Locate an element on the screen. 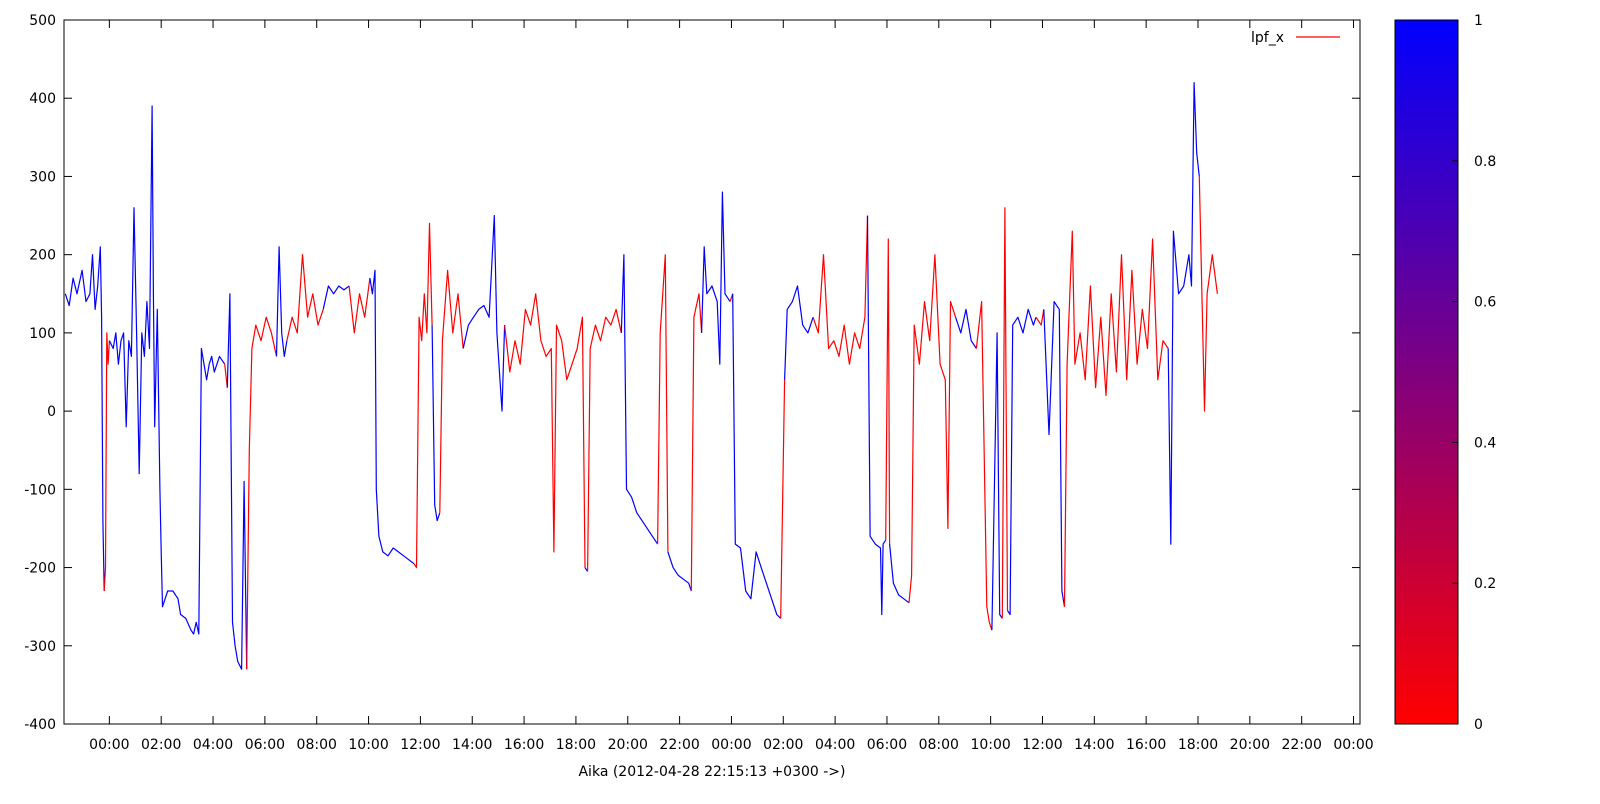 The width and height of the screenshot is (1600, 804). y-tick-label: -300 is located at coordinates (40, 647).